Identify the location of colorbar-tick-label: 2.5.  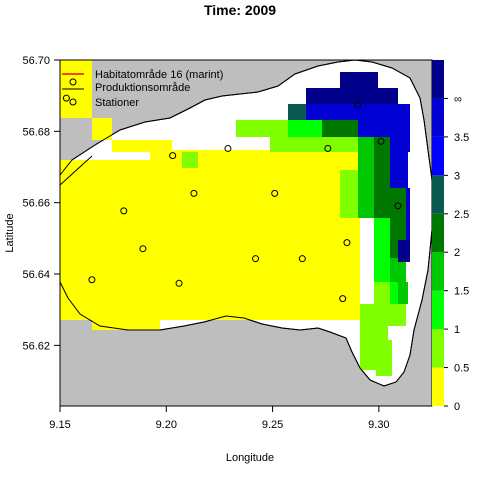
(461, 215).